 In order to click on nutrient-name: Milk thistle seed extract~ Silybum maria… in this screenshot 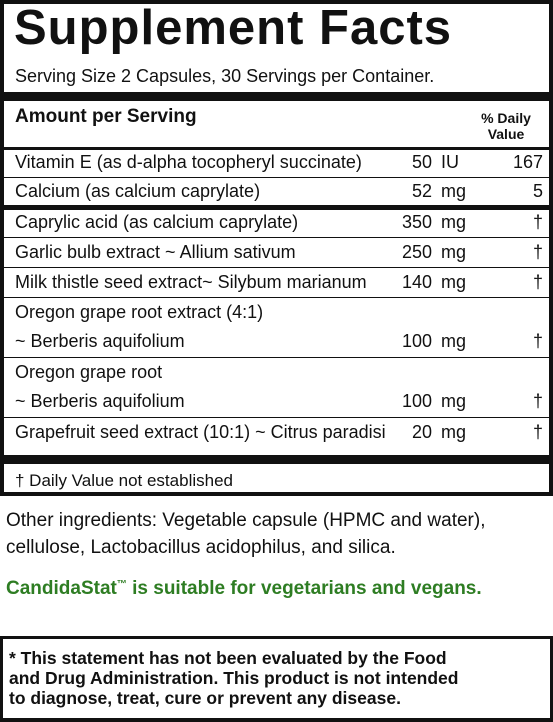, I will do `click(191, 282)`.